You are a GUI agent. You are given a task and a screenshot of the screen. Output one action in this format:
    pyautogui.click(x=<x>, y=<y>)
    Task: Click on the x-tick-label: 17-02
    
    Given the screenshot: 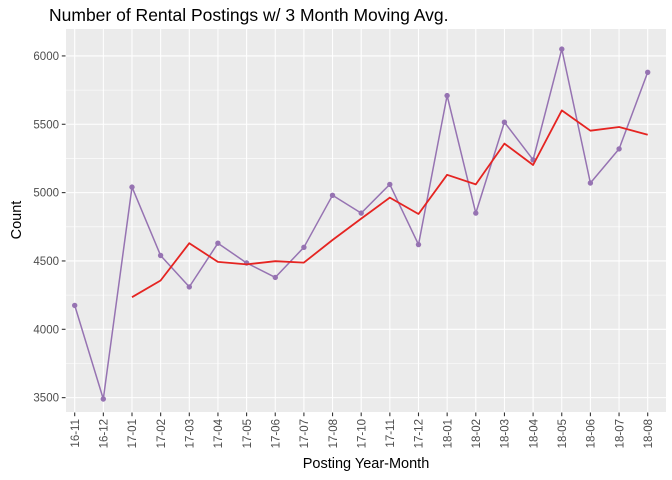 What is the action you would take?
    pyautogui.click(x=162, y=433)
    